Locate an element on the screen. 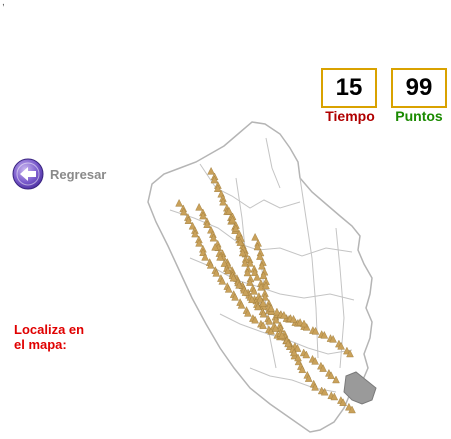 The image size is (451, 439). time-counter: 15 is located at coordinates (349, 88).